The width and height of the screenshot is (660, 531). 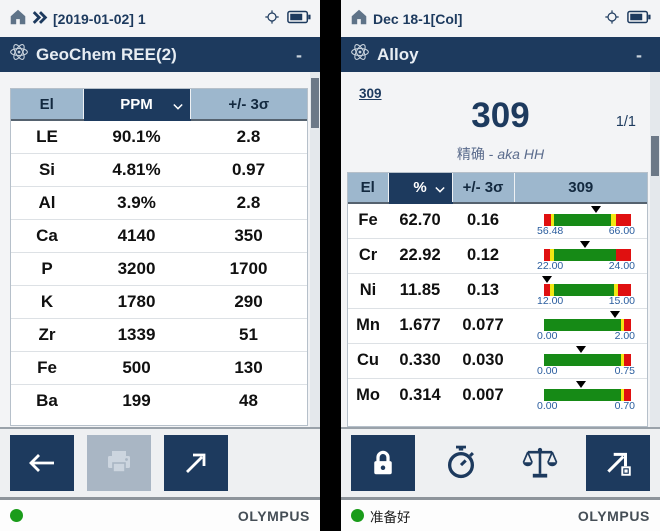 I want to click on range-limits: 0.00 2.00, so click(x=586, y=335).